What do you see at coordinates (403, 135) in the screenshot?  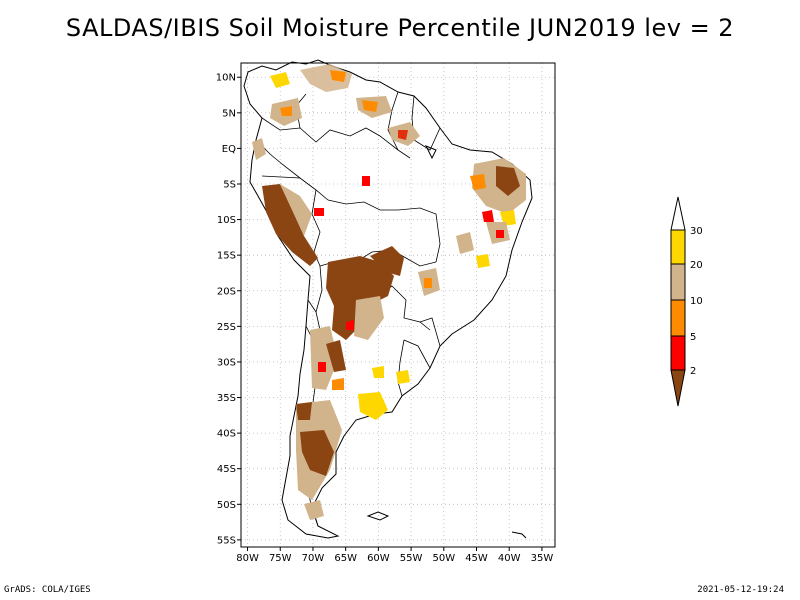 I see `patch-guyana-red` at bounding box center [403, 135].